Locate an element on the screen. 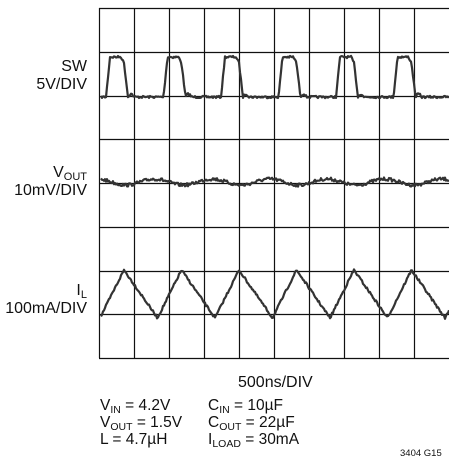 Image resolution: width=449 pixels, height=463 pixels. il-scale: 100mA/DIV is located at coordinates (46, 308).